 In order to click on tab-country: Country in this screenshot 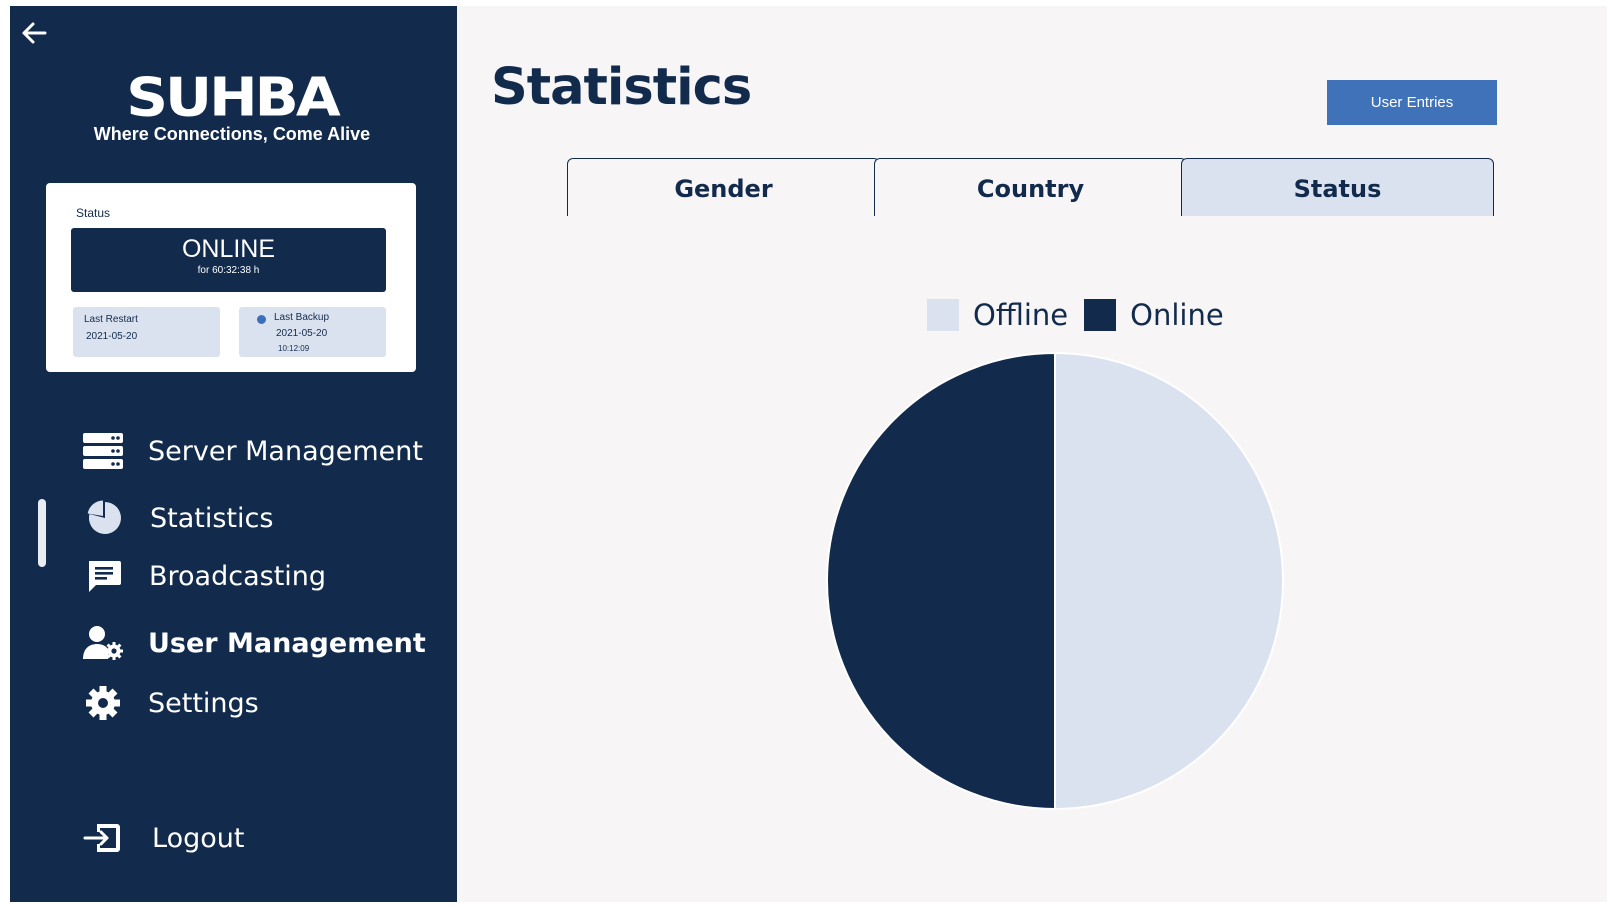, I will do `click(1030, 187)`.